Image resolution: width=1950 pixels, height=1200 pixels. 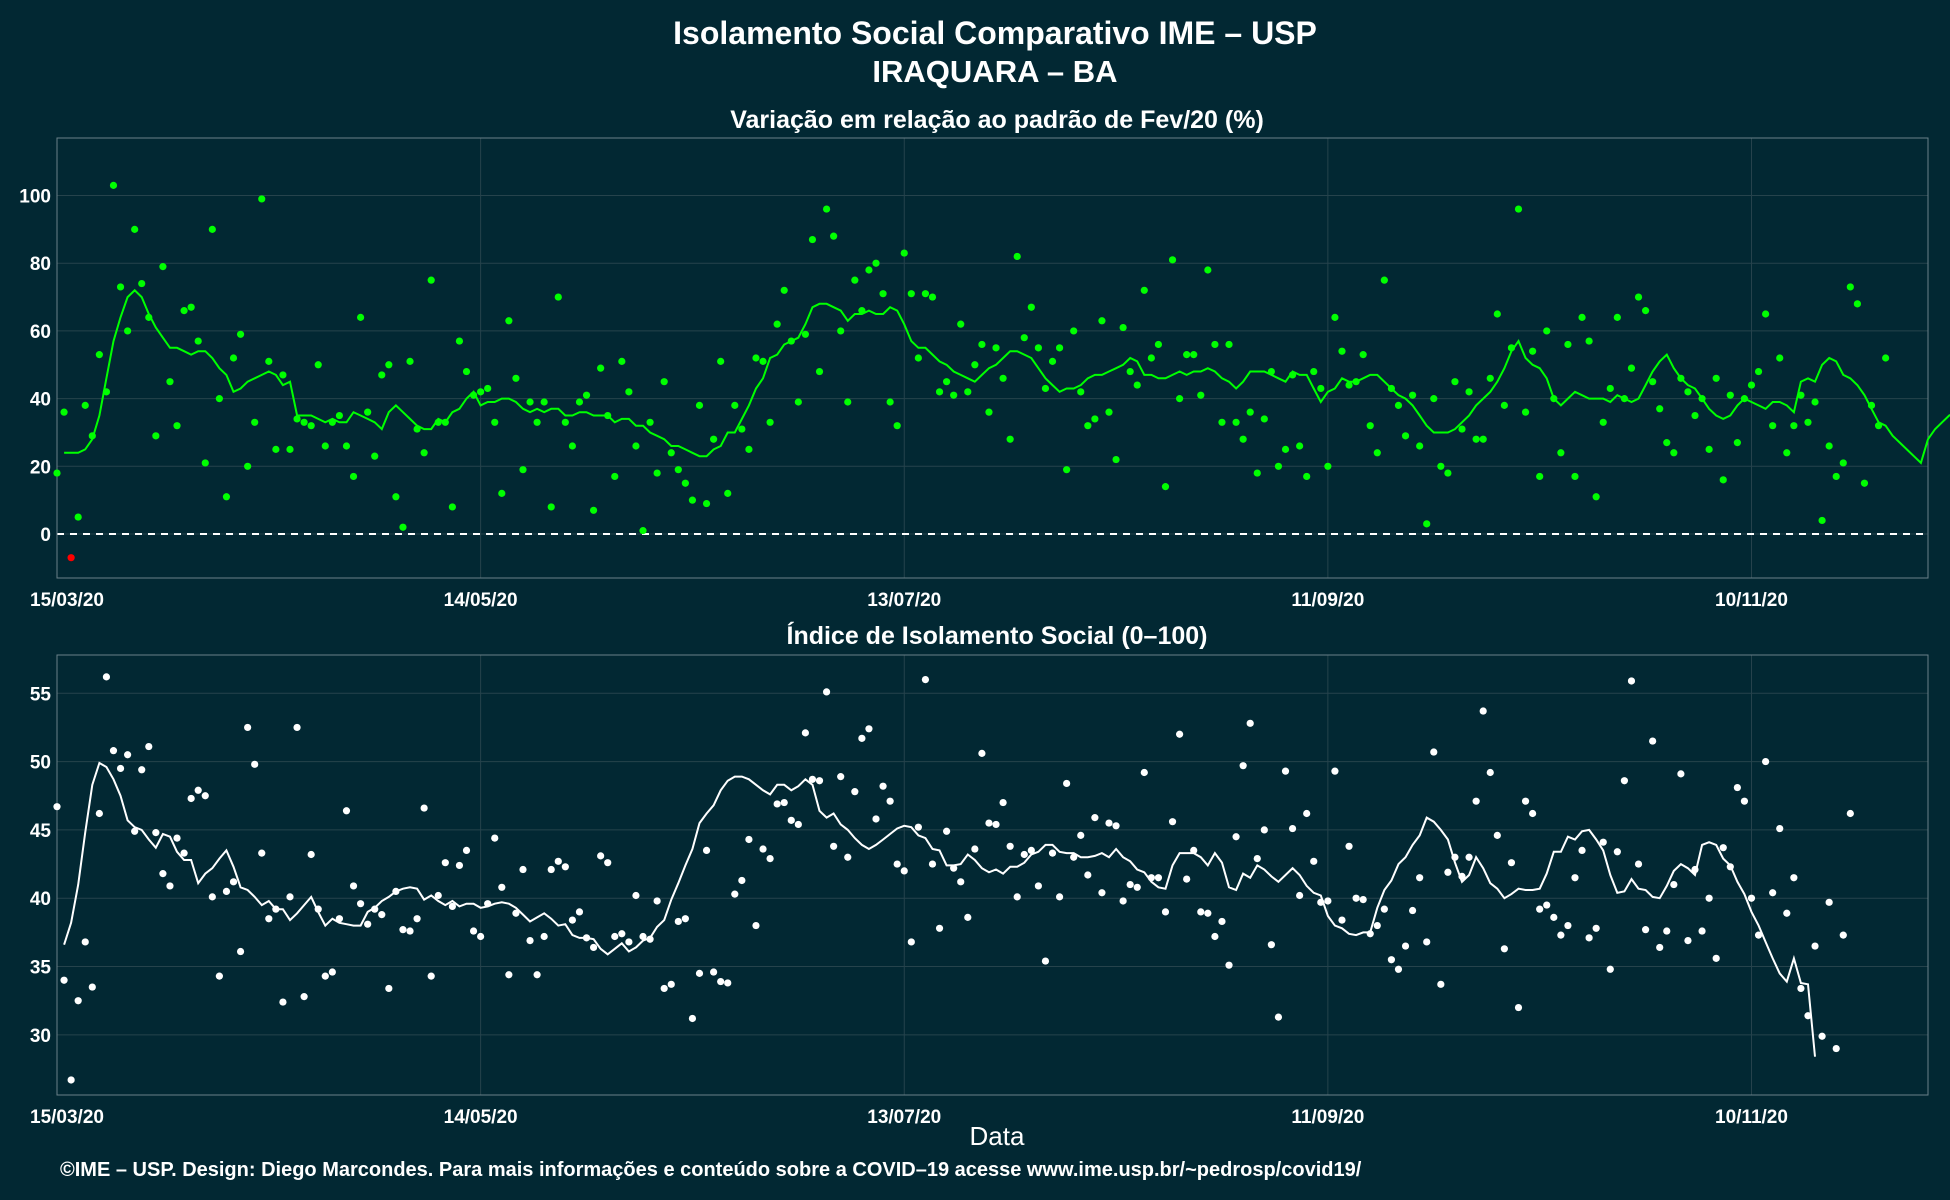 What do you see at coordinates (45, 535) in the screenshot?
I see `variation-y-tick-label: 0` at bounding box center [45, 535].